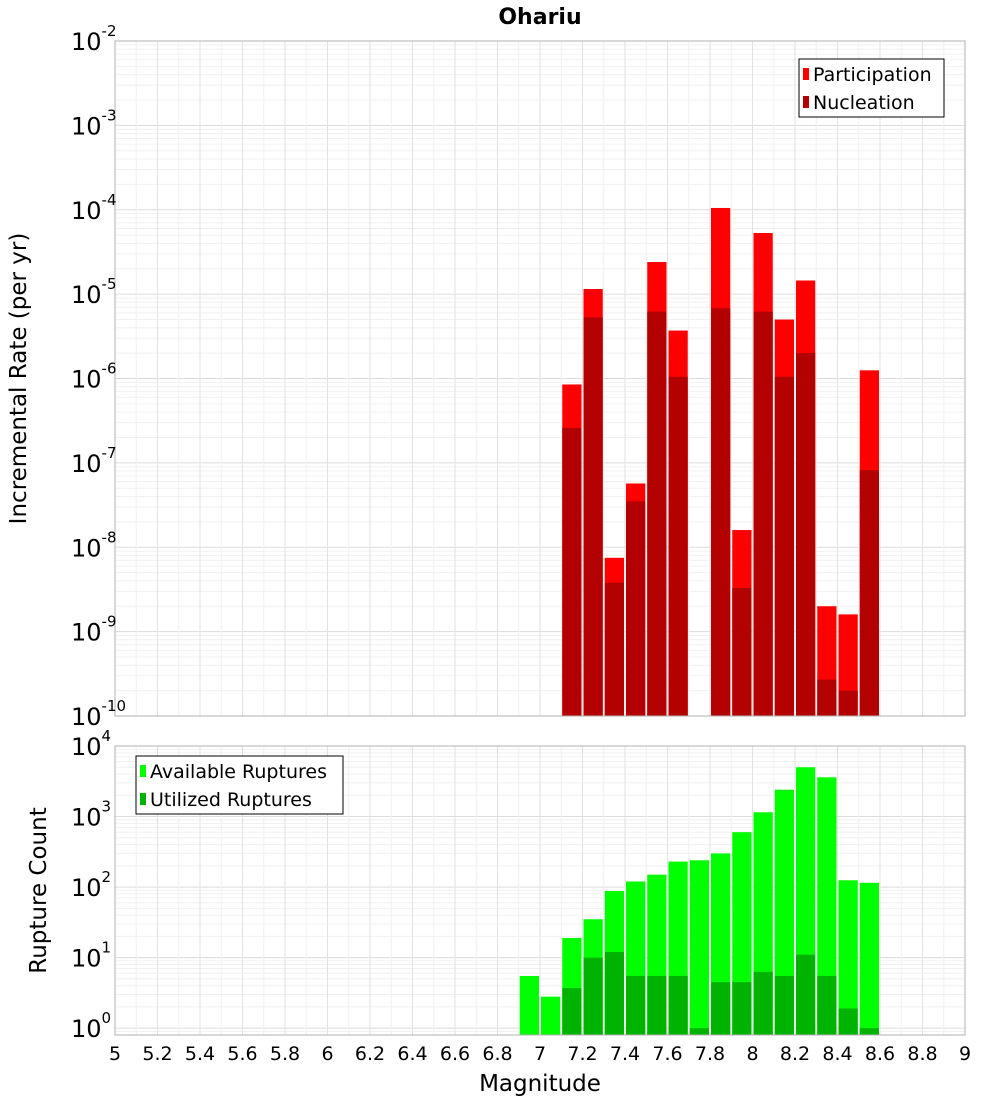  Describe the element at coordinates (98, 714) in the screenshot. I see `y-tick-label: 10⁻¹⁰` at that location.